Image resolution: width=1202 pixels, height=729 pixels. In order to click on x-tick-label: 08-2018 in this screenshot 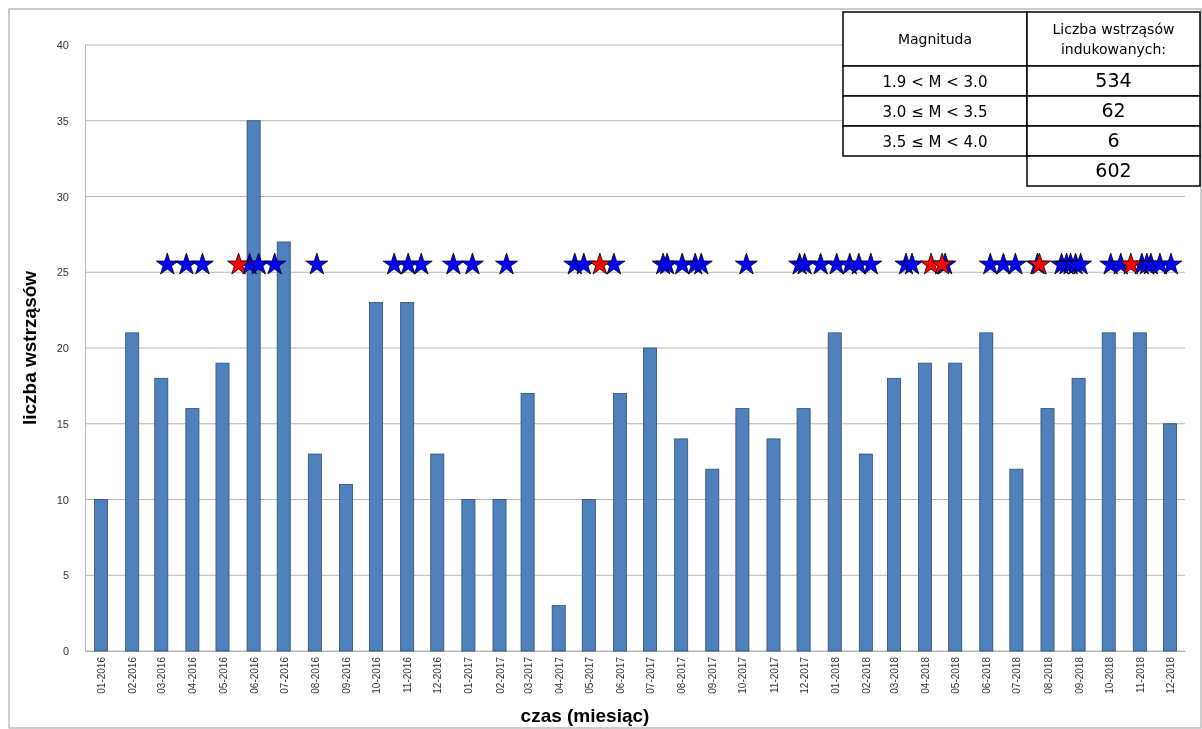, I will do `click(1048, 675)`.